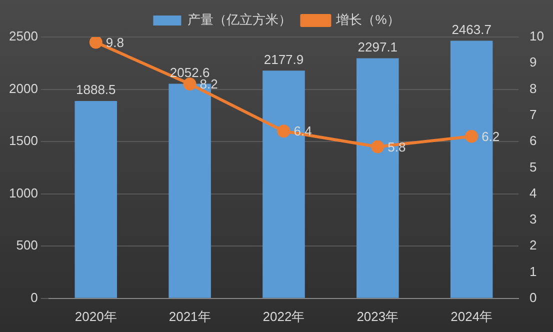 The height and width of the screenshot is (332, 553). What do you see at coordinates (533, 219) in the screenshot?
I see `y2-tick-label: 3` at bounding box center [533, 219].